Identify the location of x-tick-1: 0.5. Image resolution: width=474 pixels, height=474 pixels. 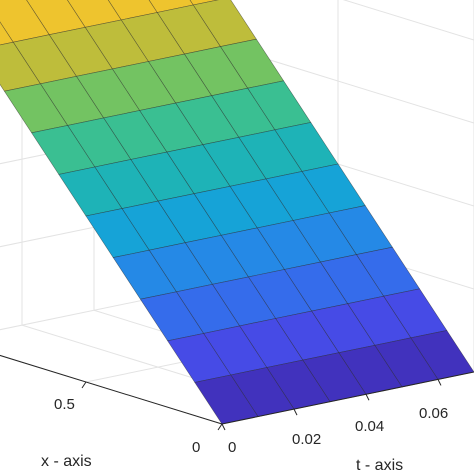
(64, 404).